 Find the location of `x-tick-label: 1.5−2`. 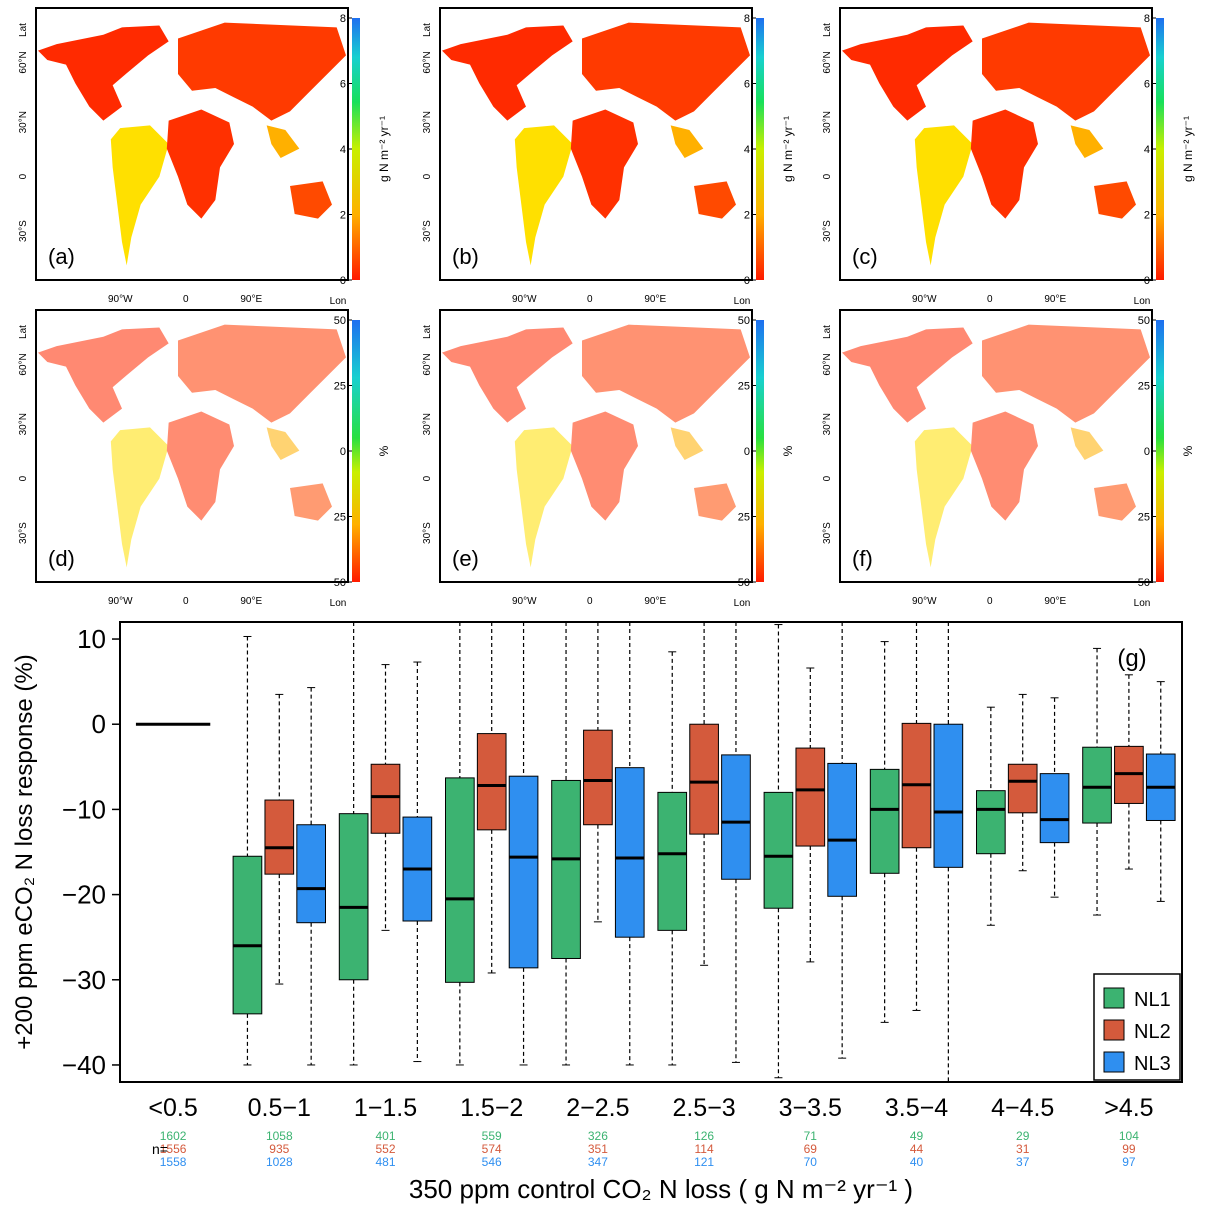

x-tick-label: 1.5−2 is located at coordinates (491, 1108).